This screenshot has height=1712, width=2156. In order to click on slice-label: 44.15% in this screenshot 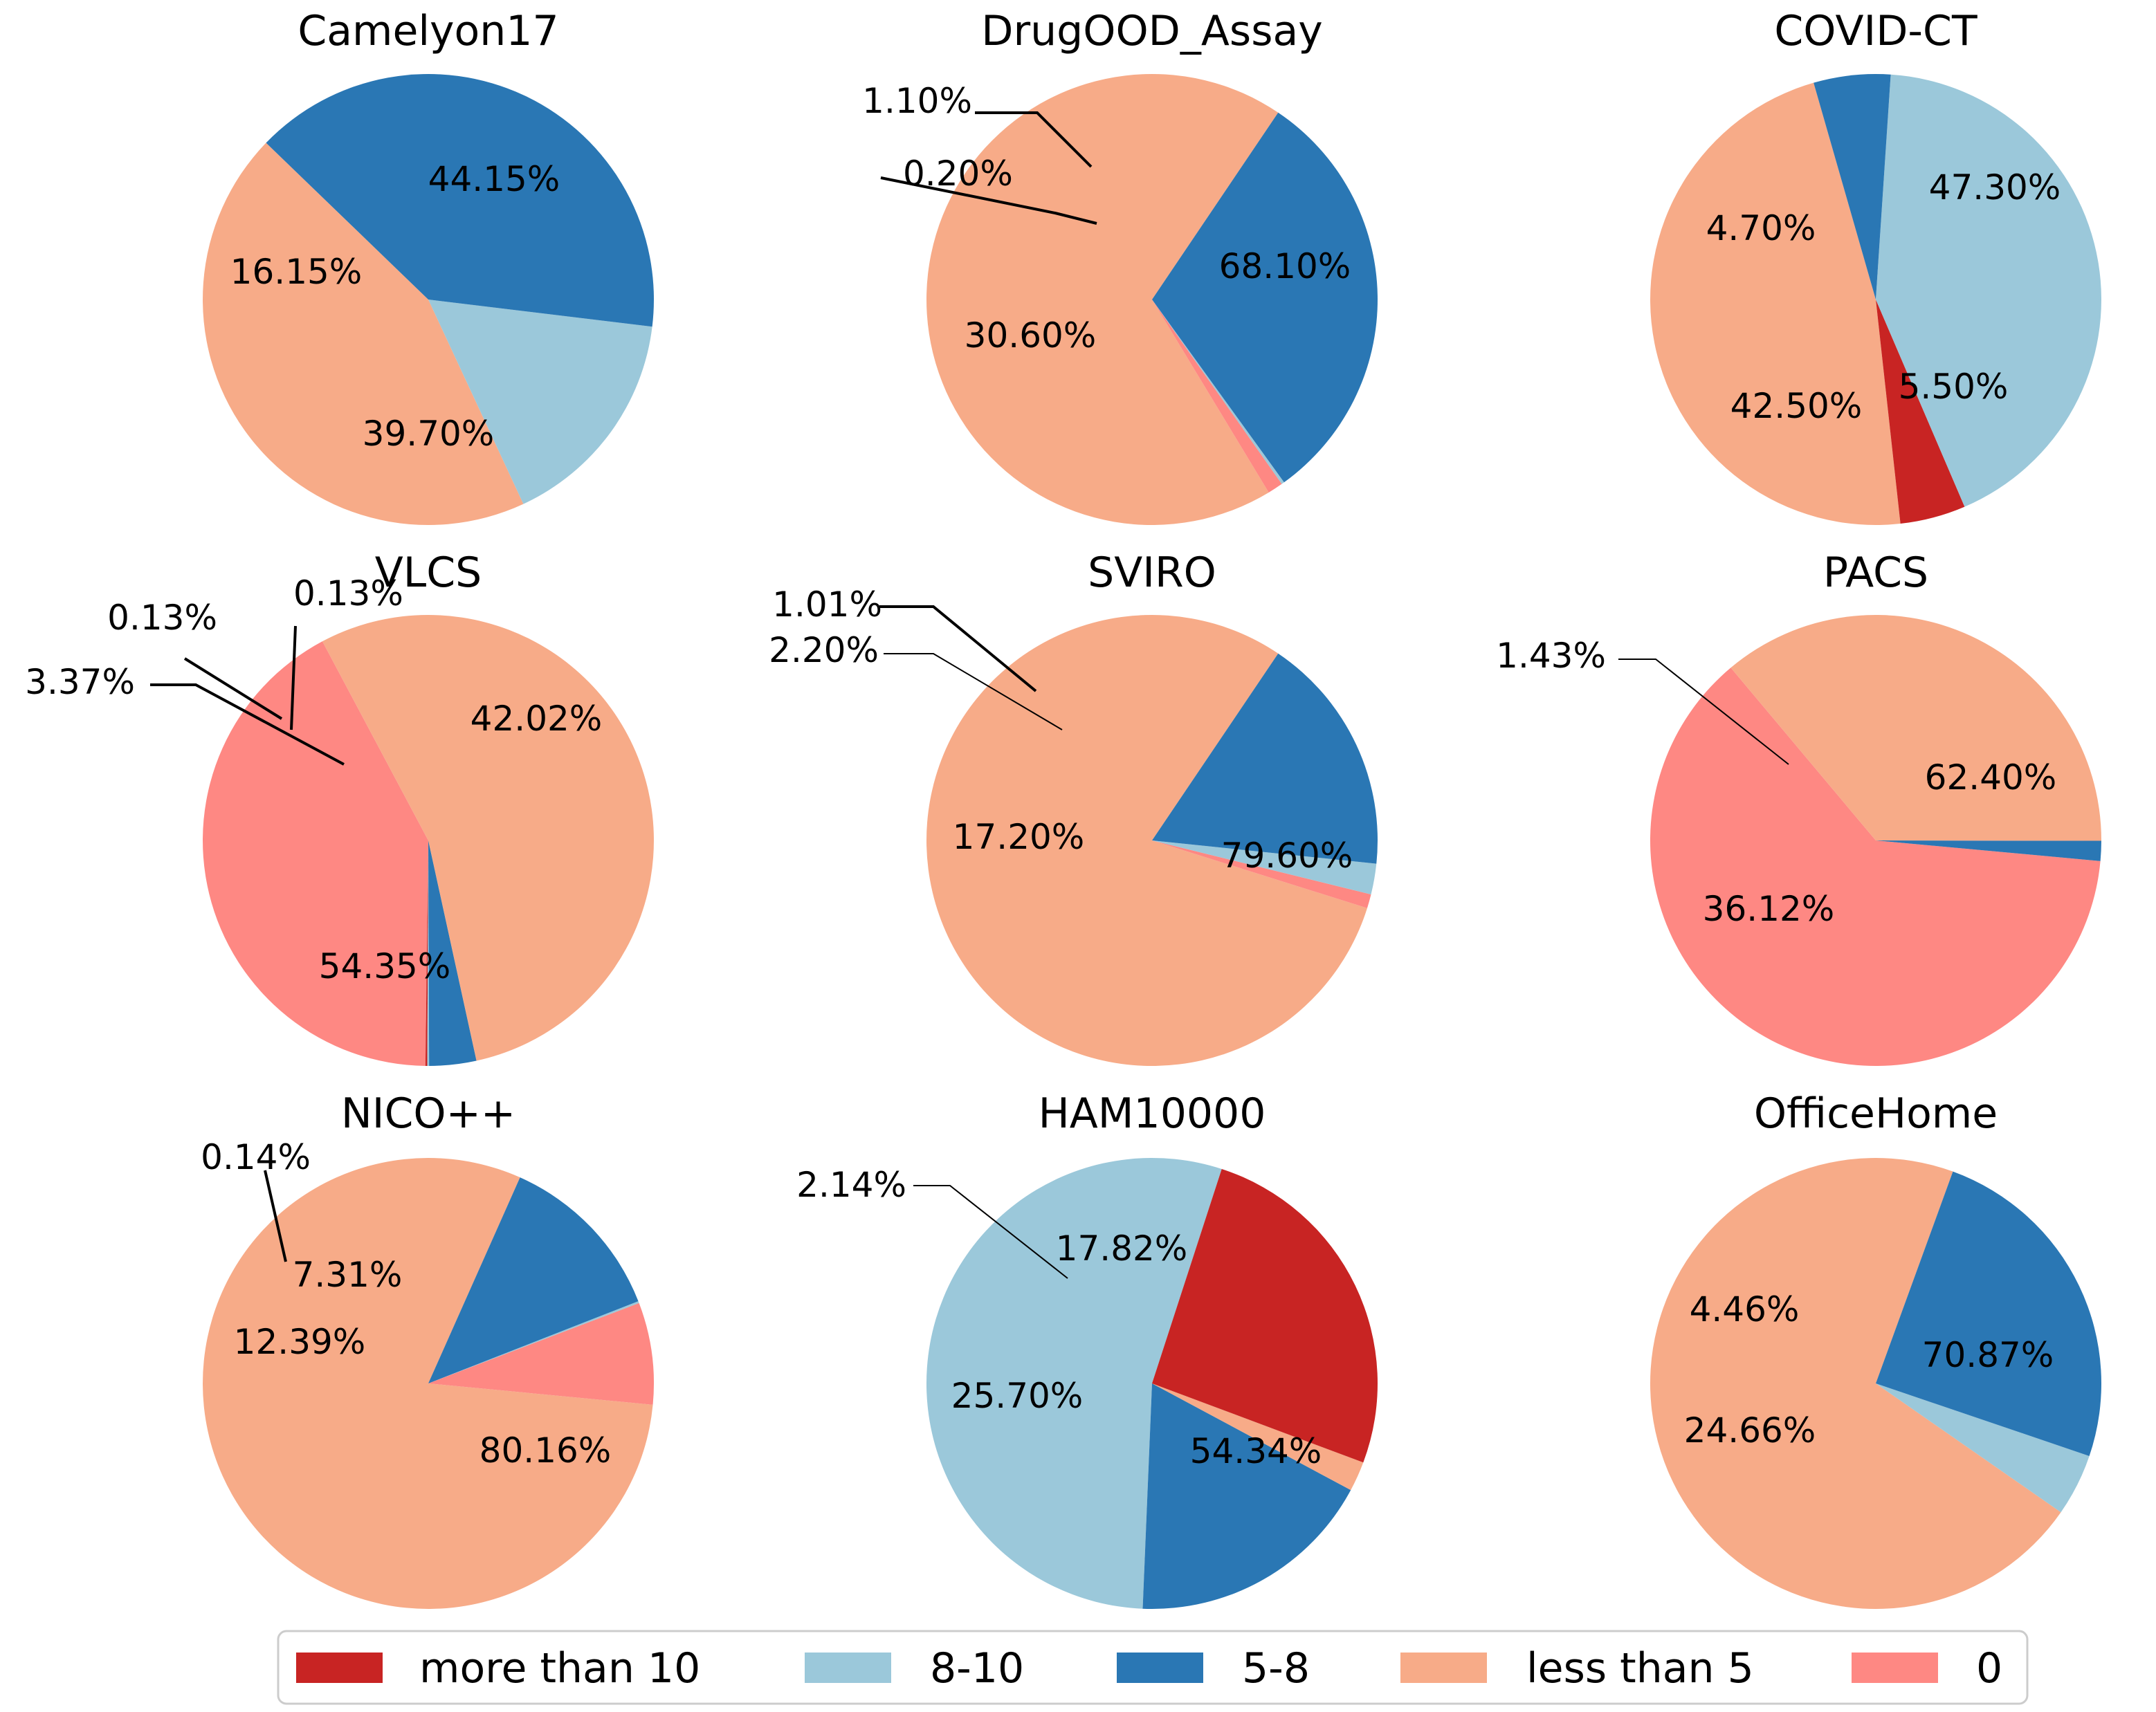, I will do `click(494, 179)`.